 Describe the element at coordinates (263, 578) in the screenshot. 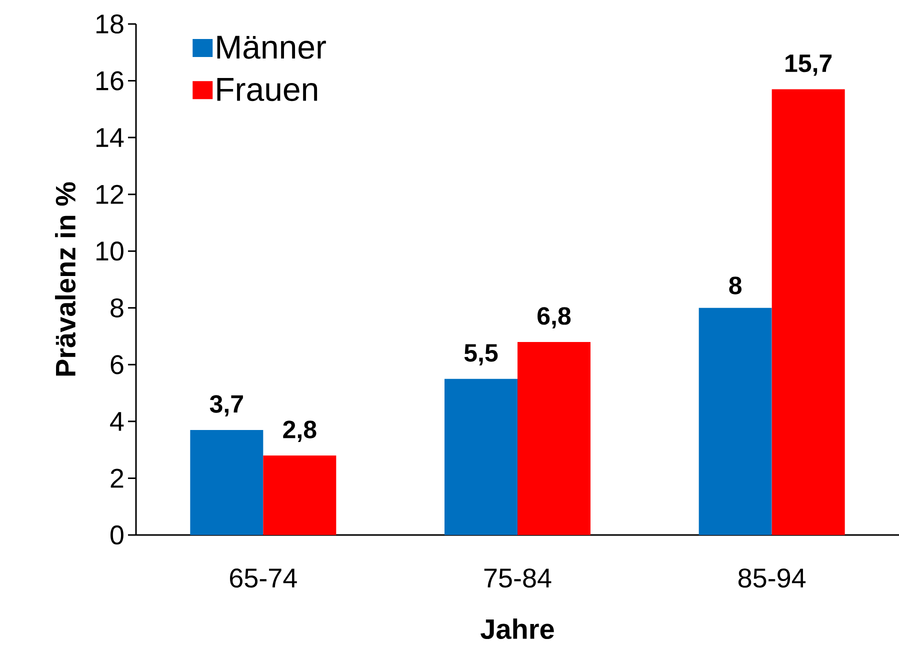

I see `x-tick-label: 65-74` at that location.